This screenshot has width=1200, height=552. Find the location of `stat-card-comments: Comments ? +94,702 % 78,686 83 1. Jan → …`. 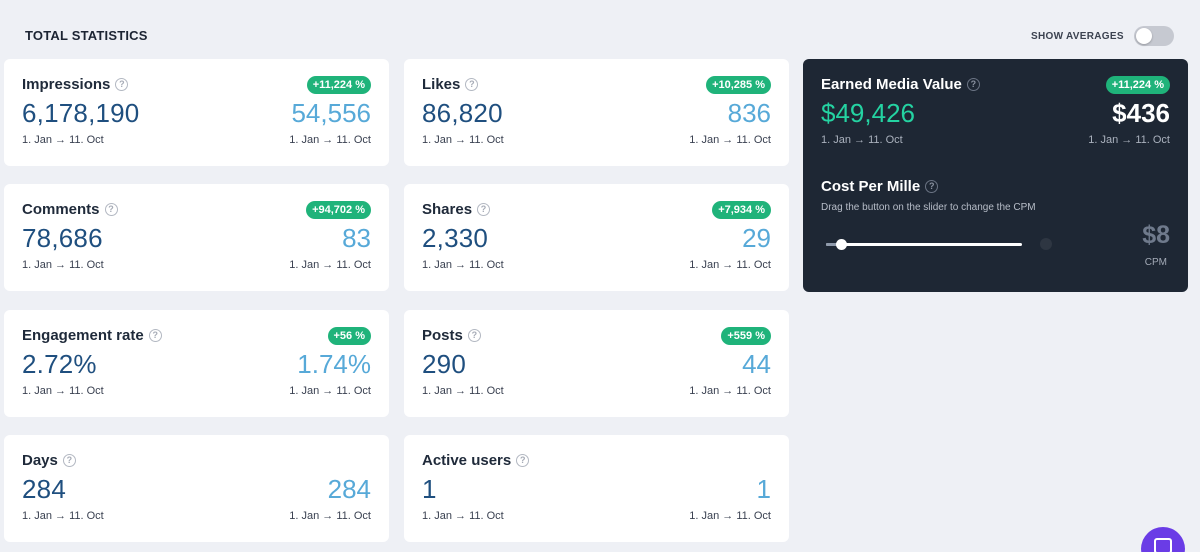

stat-card-comments: Comments ? +94,702 % 78,686 83 1. Jan → … is located at coordinates (196, 237).